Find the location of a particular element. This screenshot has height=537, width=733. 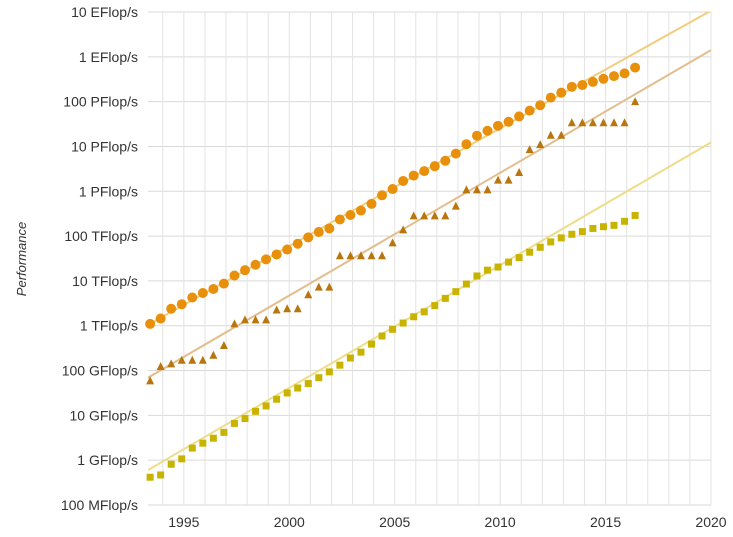

x-tick-label: 2010 is located at coordinates (500, 522).